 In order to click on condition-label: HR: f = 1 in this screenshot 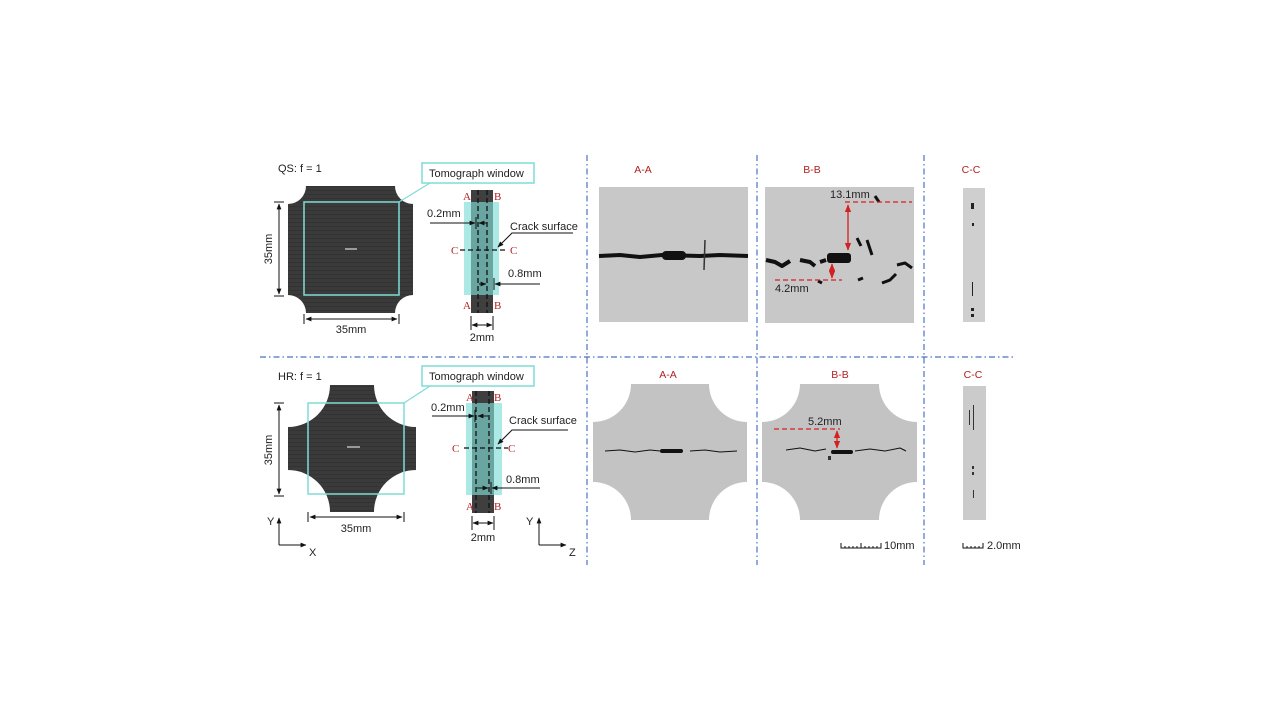, I will do `click(300, 377)`.